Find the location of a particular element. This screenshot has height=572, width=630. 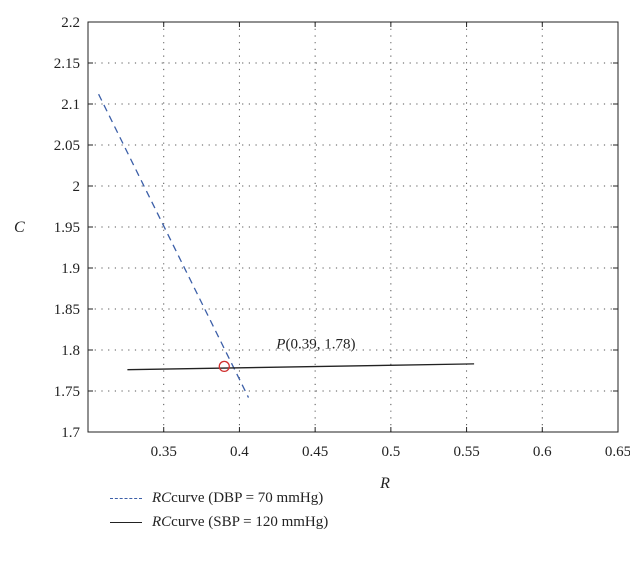

x-tick-label: 0.6 is located at coordinates (542, 452).